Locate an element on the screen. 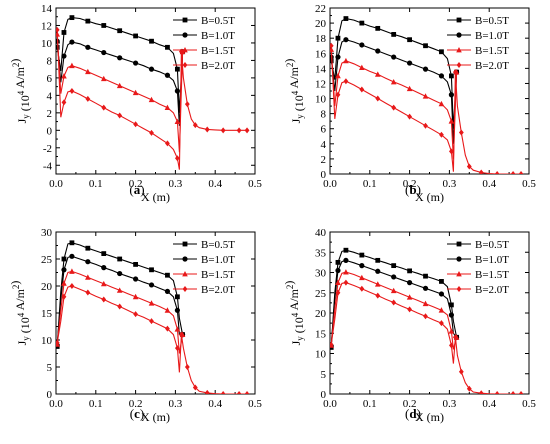 The image size is (550, 444). y-tick-label: 10 is located at coordinates (321, 100).